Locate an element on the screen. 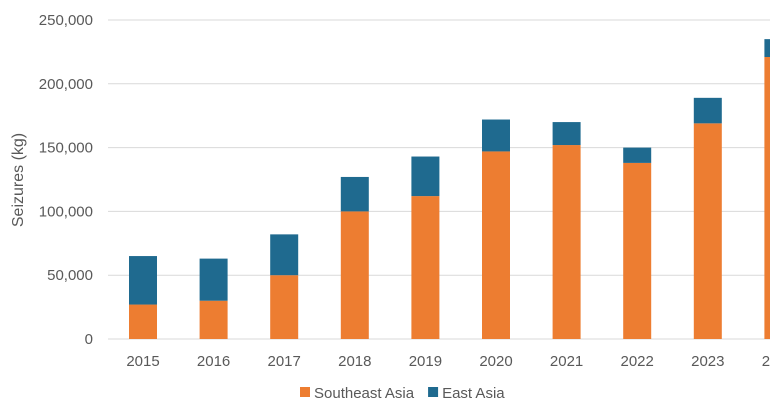 Image resolution: width=770 pixels, height=420 pixels. x-tick-label: 2018 is located at coordinates (354, 361).